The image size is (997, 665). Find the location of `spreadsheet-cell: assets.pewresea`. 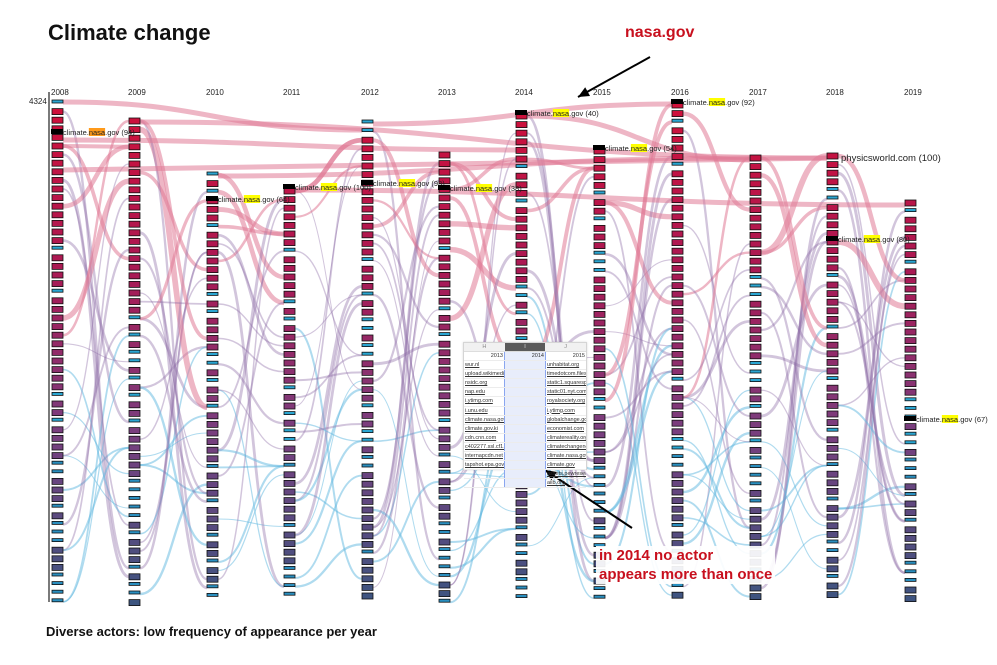

spreadsheet-cell: assets.pewresea is located at coordinates (566, 474).